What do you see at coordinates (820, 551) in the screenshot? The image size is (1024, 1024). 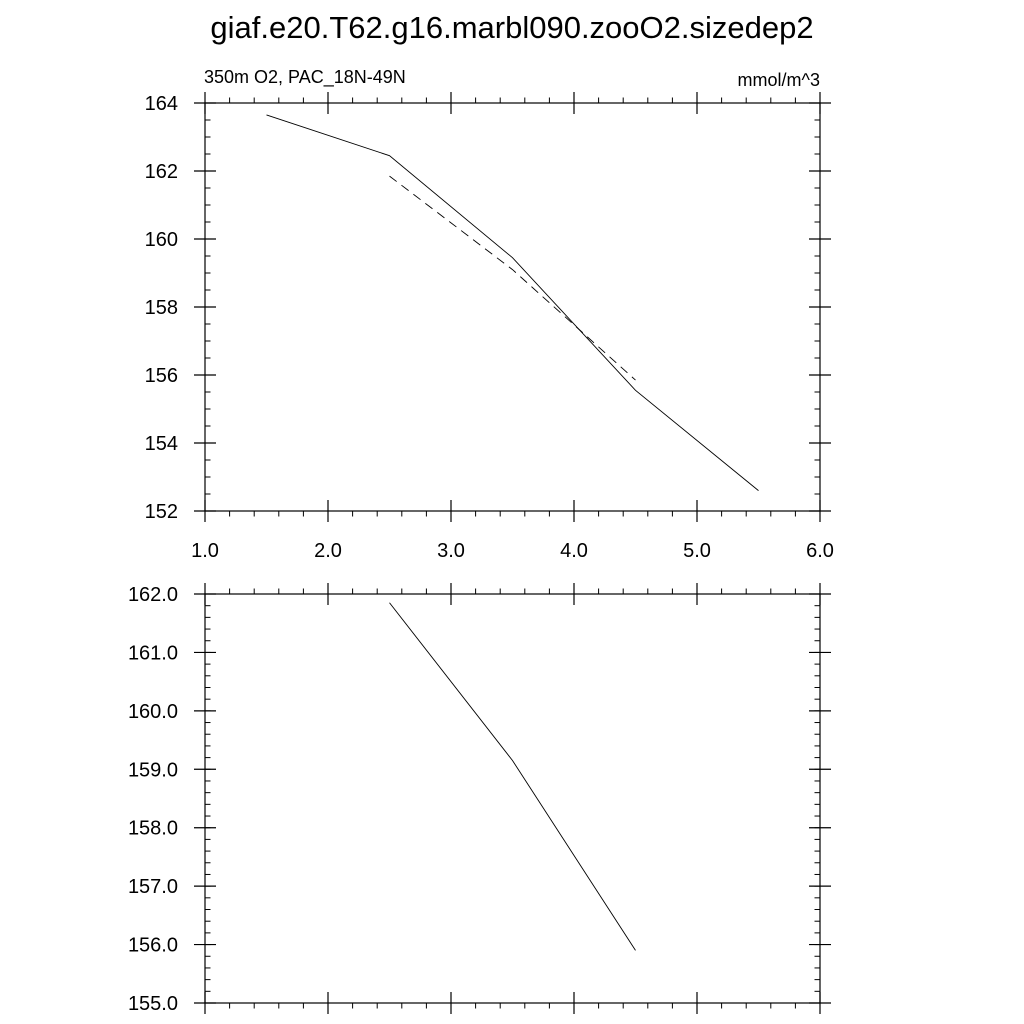 I see `x-tick-label: 6.0` at bounding box center [820, 551].